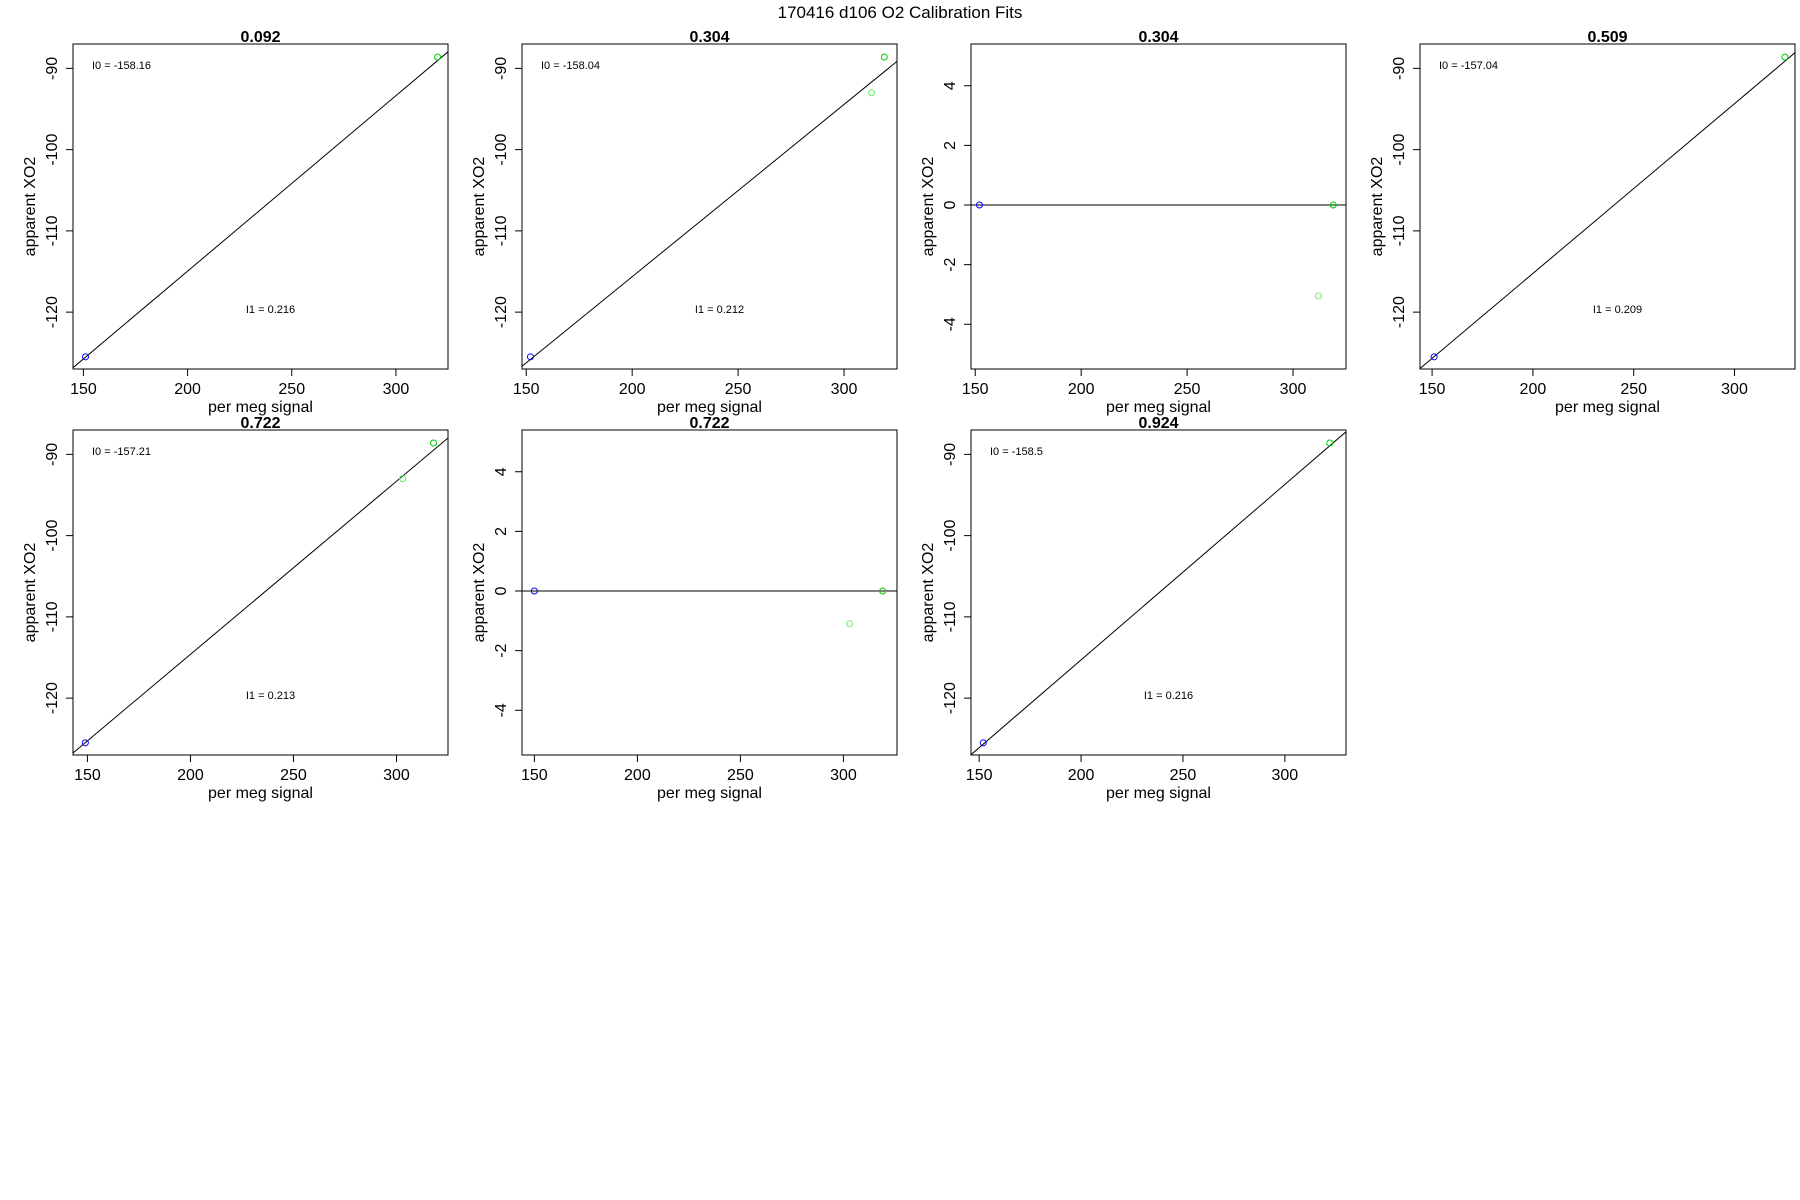  Describe the element at coordinates (260, 423) in the screenshot. I see `panel-title: 0.722` at that location.